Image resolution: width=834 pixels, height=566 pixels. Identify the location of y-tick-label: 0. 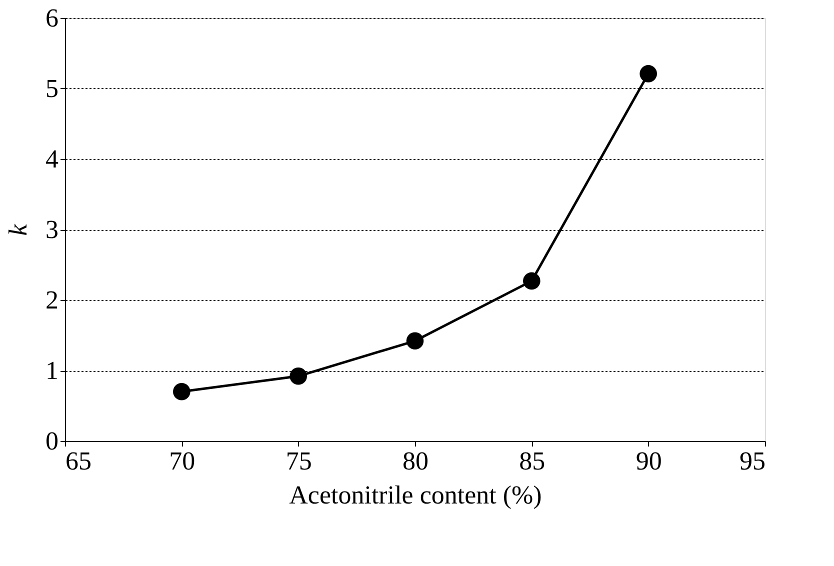
(52, 441).